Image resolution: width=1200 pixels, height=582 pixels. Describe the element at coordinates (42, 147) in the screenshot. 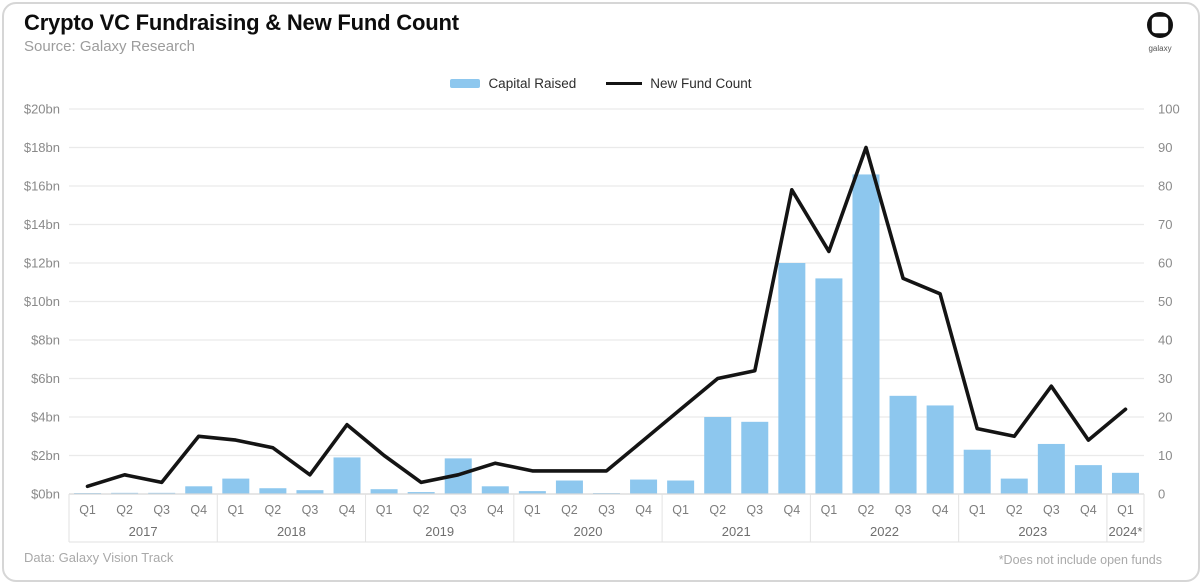

I see `y-left-tick: $18bn` at that location.